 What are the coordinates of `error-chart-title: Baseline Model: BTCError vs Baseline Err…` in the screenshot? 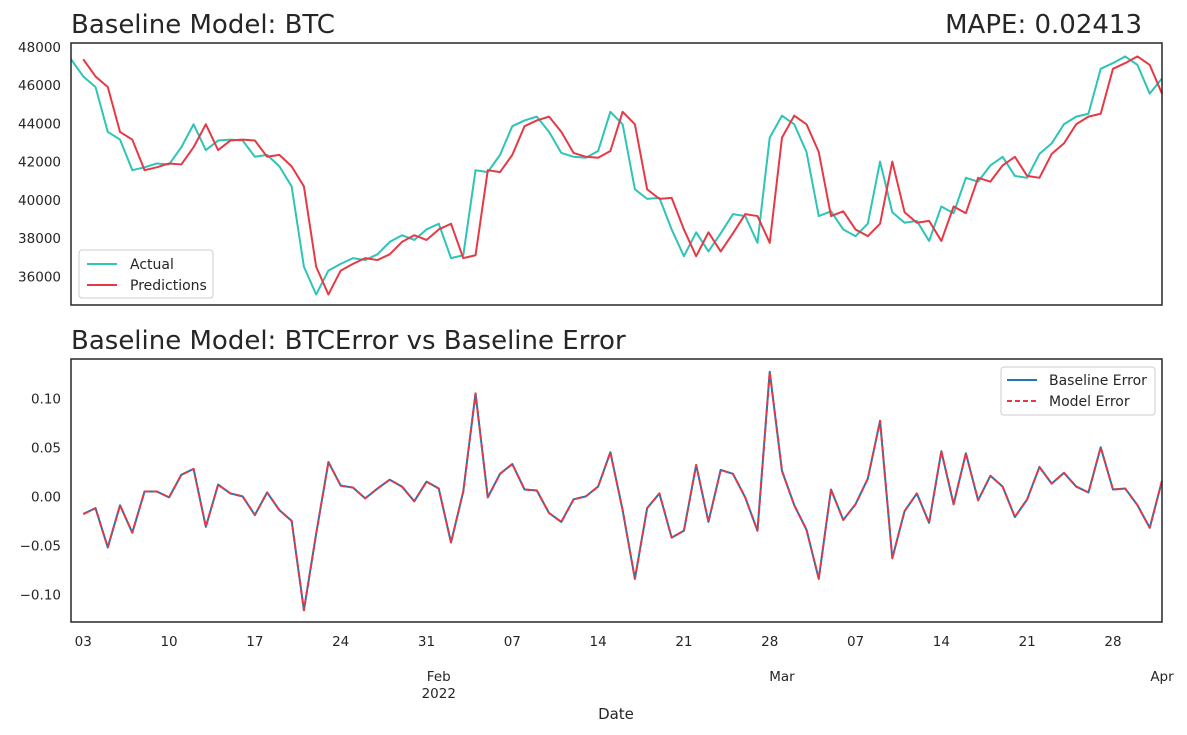 It's located at (348, 341).